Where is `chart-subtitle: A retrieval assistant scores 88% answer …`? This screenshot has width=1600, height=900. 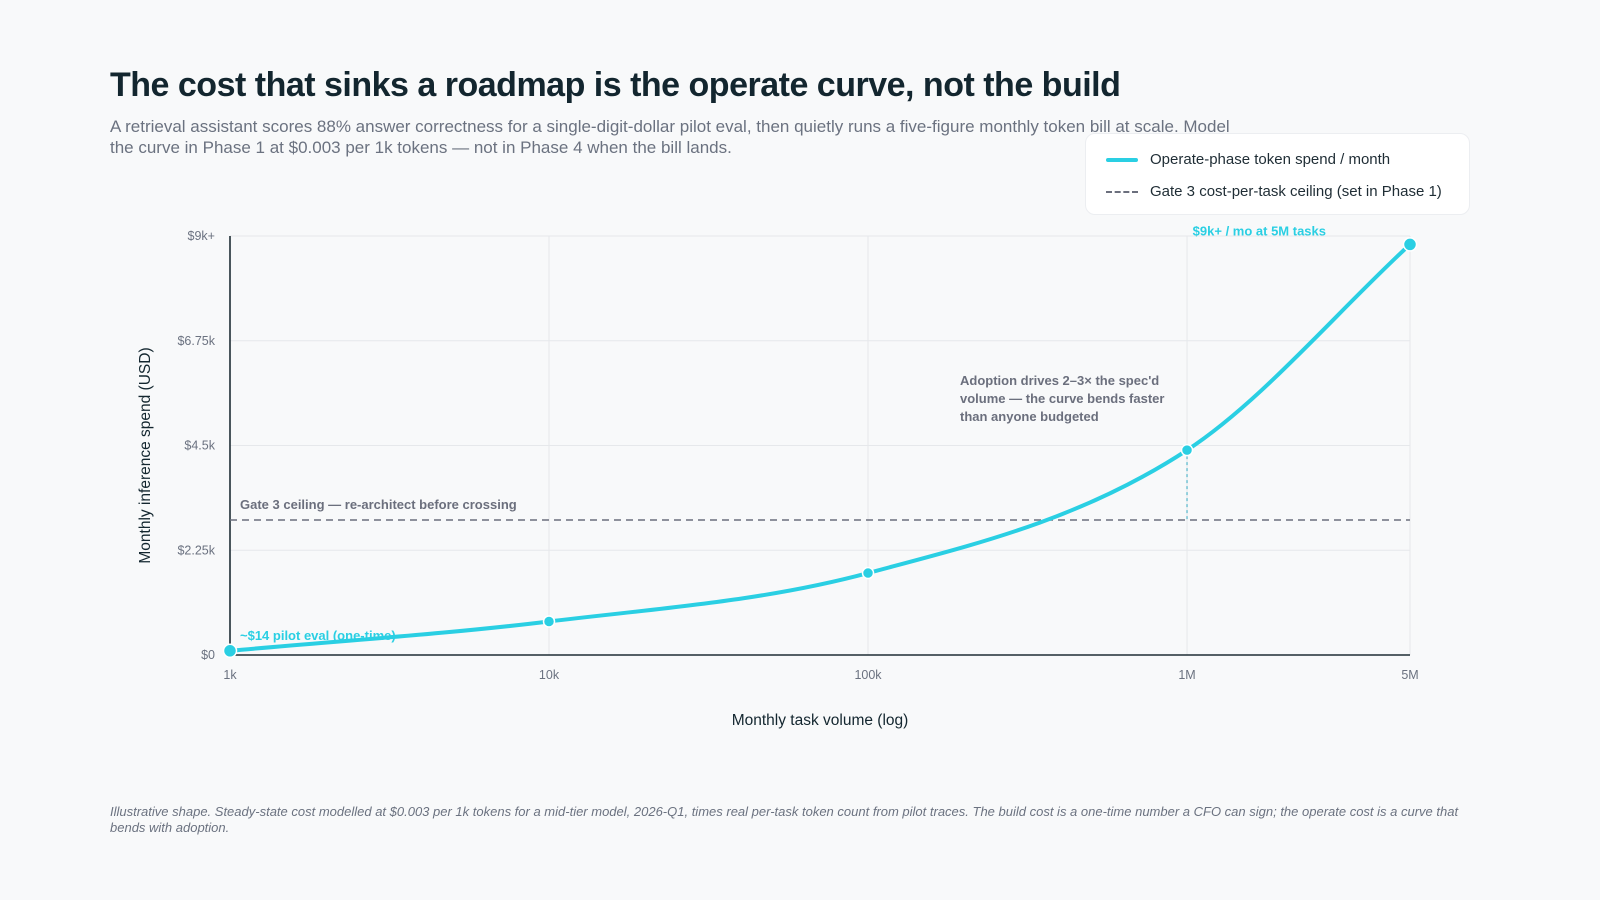
chart-subtitle: A retrieval assistant scores 88% answer … is located at coordinates (670, 137).